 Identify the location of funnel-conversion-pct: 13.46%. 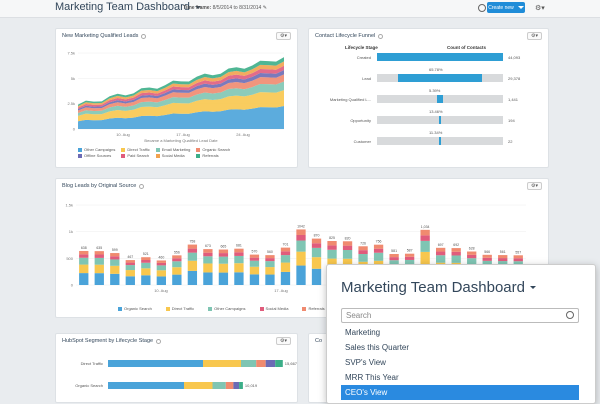
(436, 111).